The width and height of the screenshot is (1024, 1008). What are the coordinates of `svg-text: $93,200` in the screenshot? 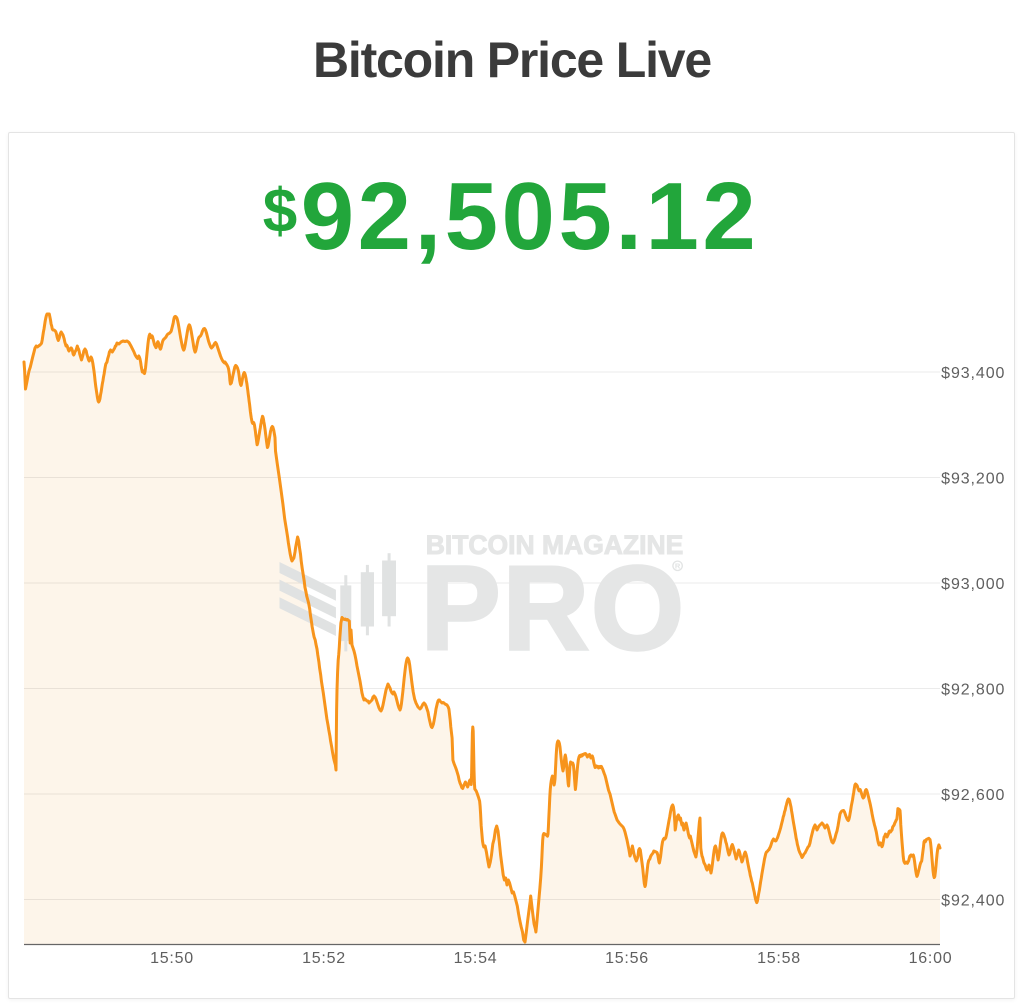 It's located at (973, 478).